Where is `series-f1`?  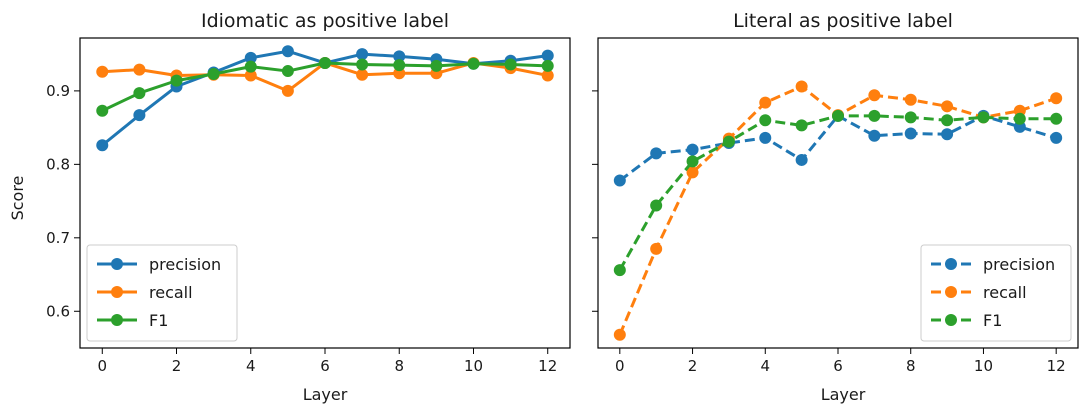 series-f1 is located at coordinates (325, 86).